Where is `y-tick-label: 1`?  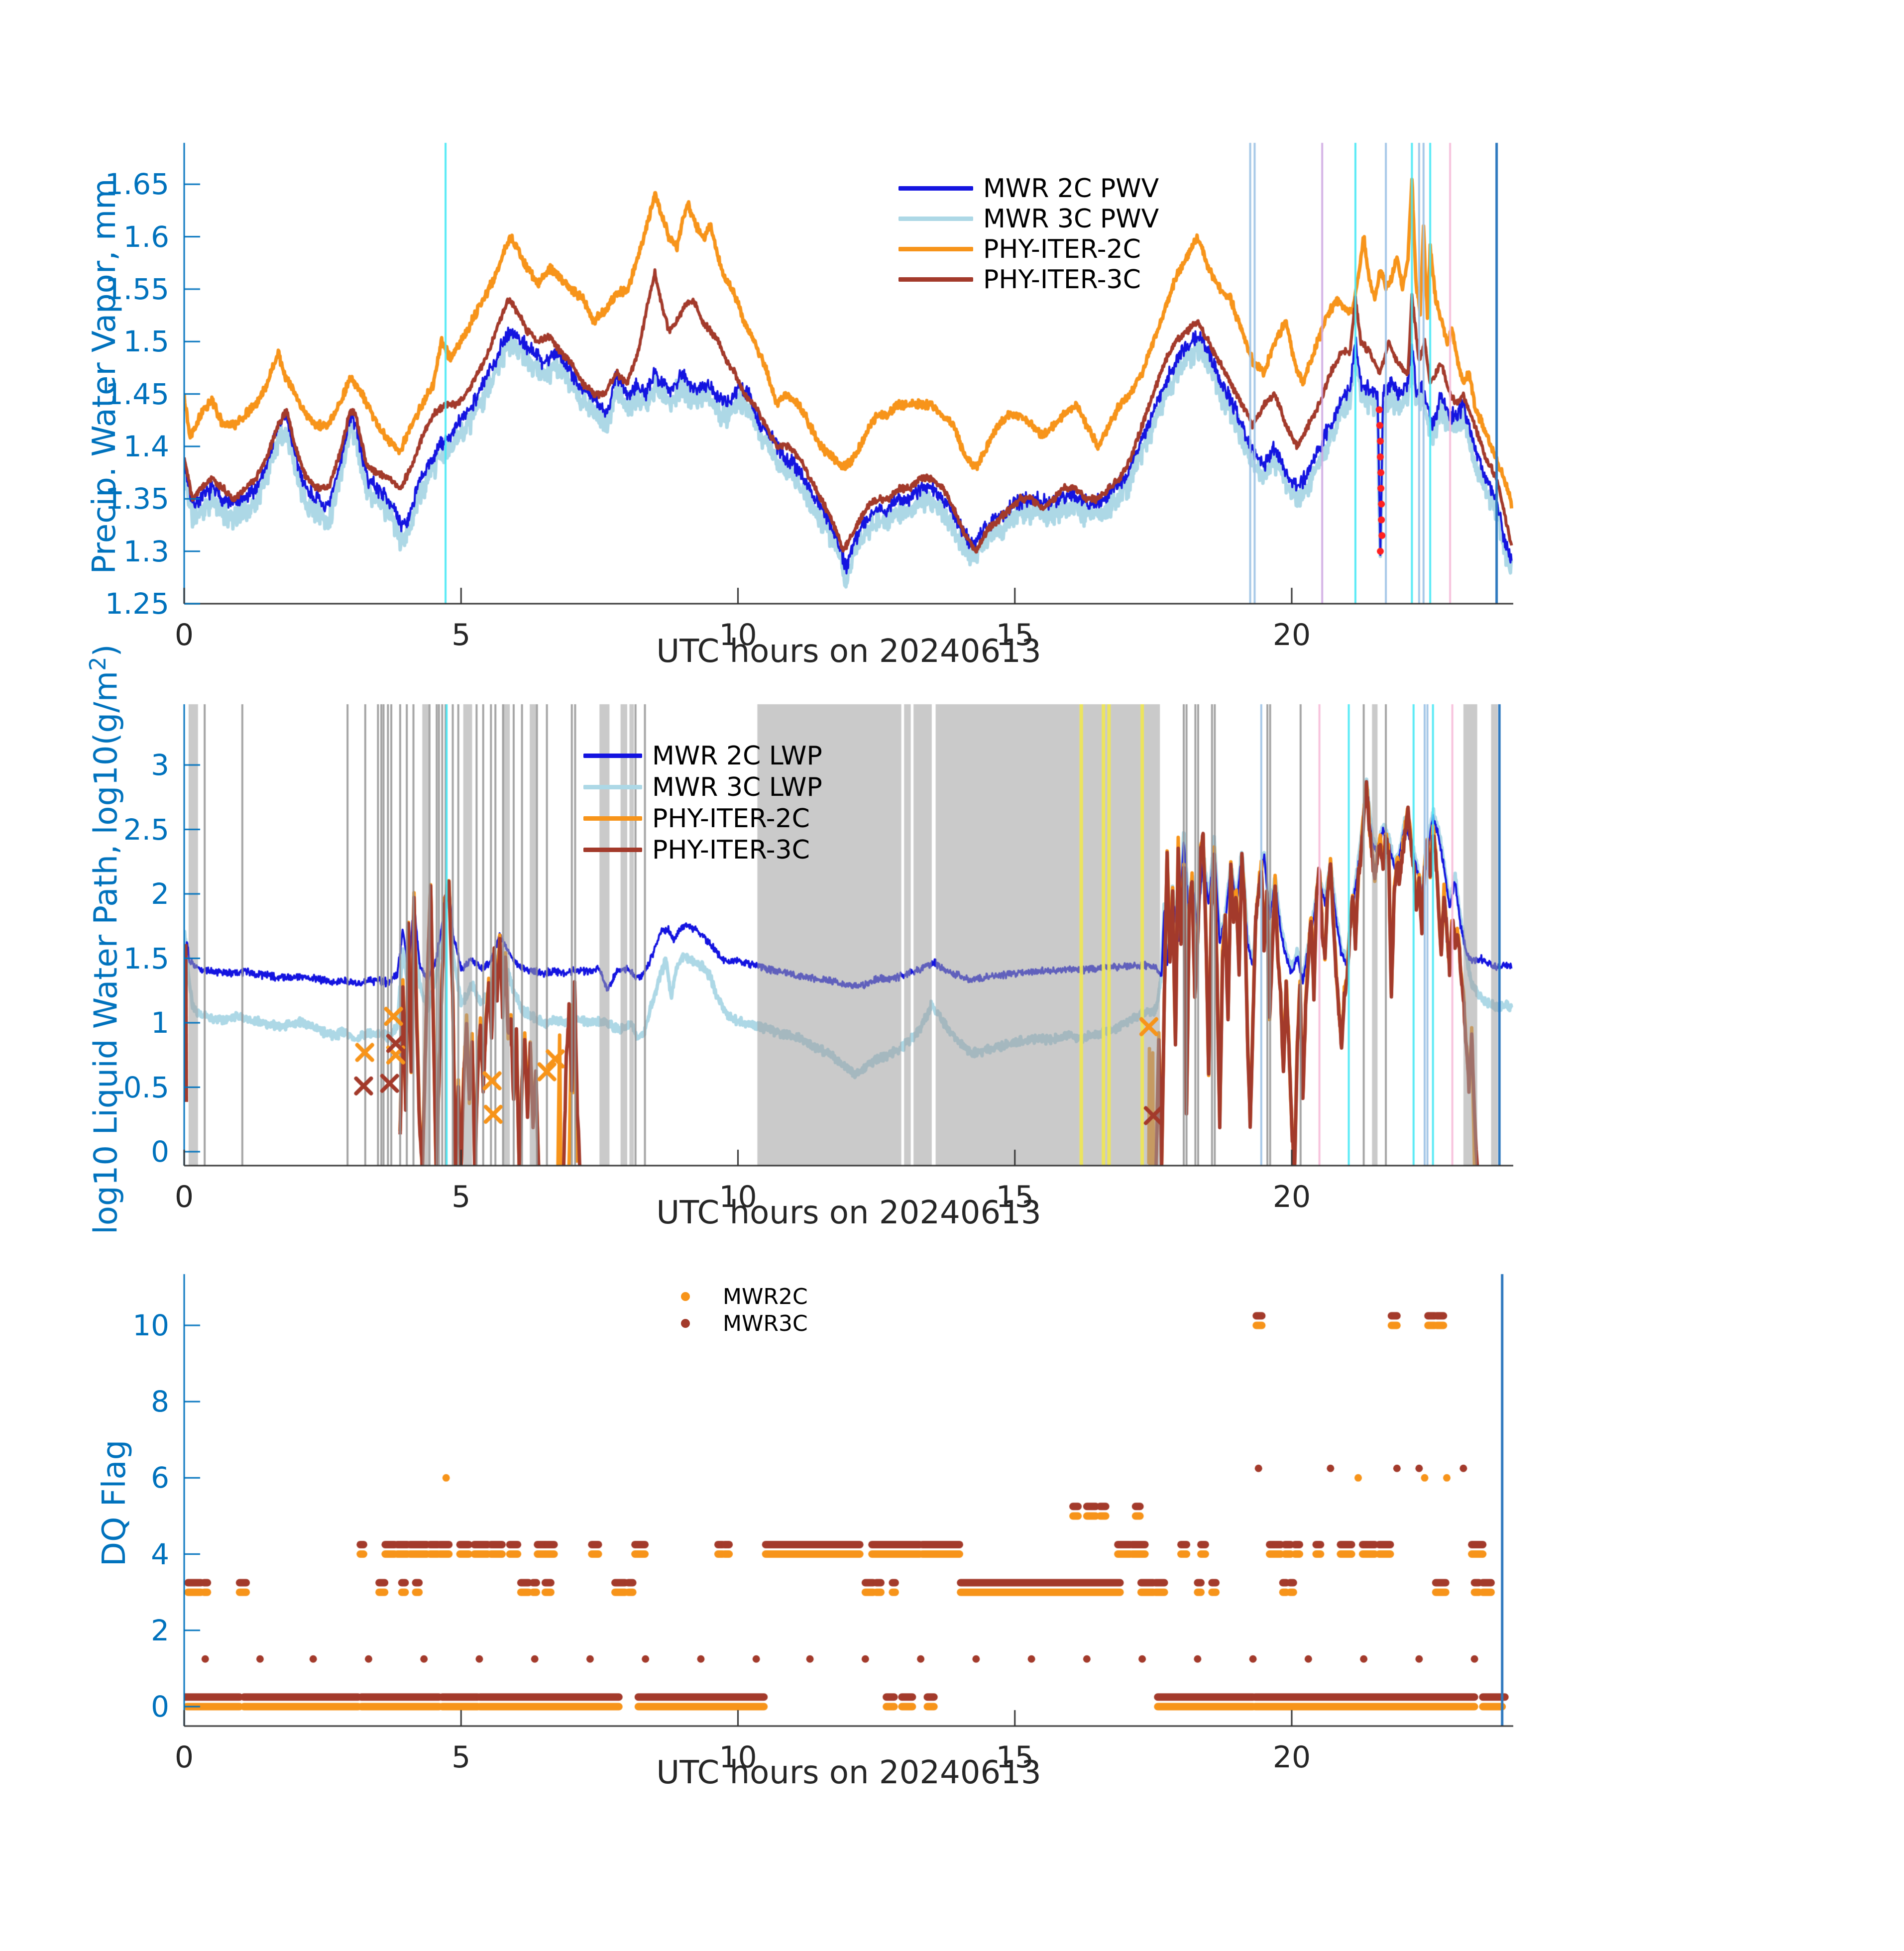 y-tick-label: 1 is located at coordinates (160, 1023).